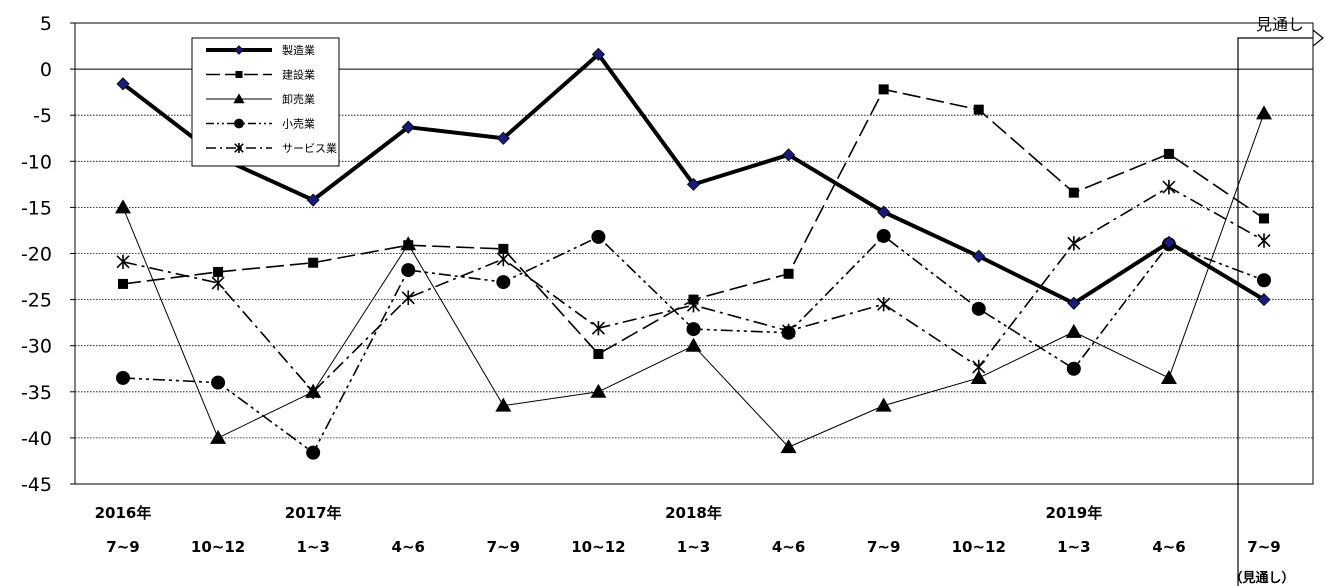 Image resolution: width=1325 pixels, height=586 pixels. I want to click on forecast-note: （見通し）, so click(1261, 578).